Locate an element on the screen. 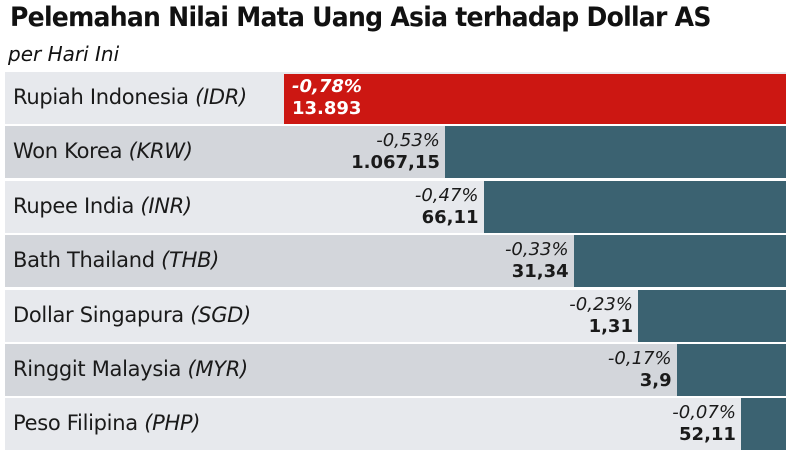 This screenshot has width=795, height=450. percent-label: -0,07% is located at coordinates (704, 412).